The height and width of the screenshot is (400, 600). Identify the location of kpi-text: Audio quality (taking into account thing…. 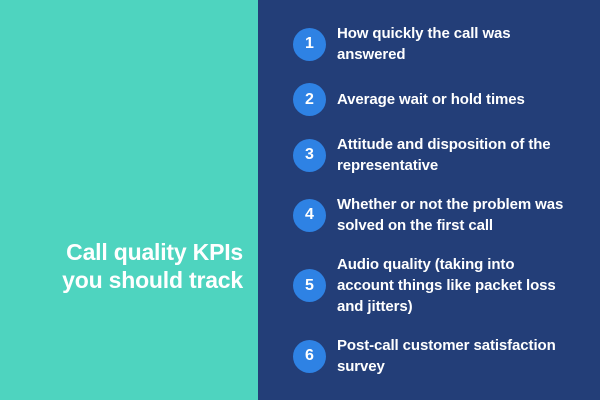
(446, 285).